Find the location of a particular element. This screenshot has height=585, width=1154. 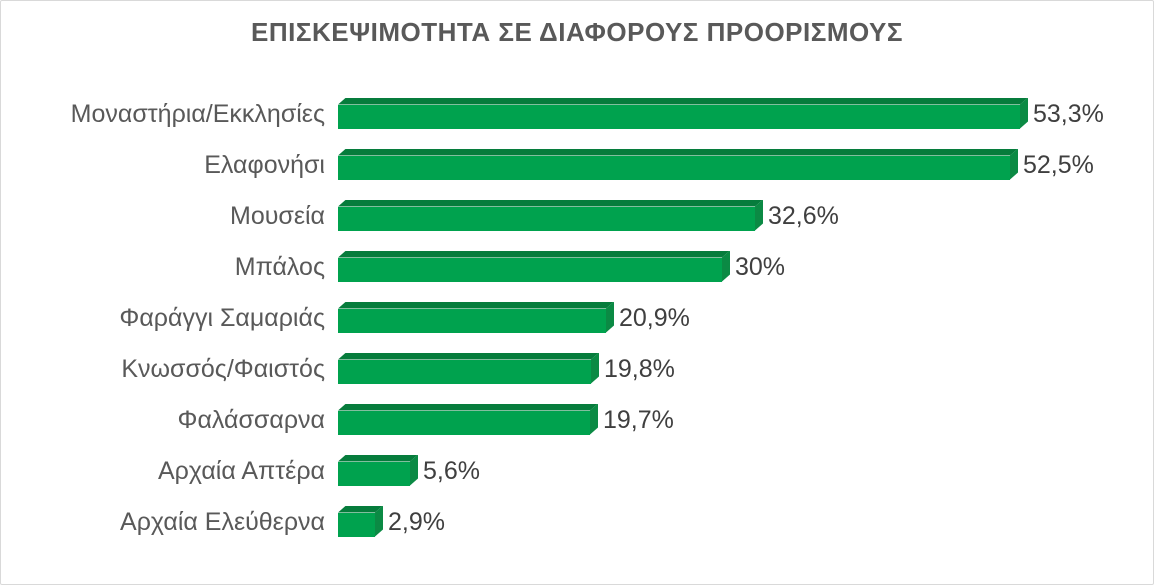

value-label: 2,9% is located at coordinates (416, 522).